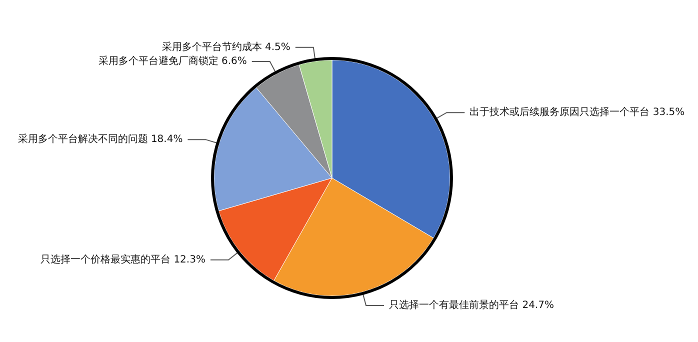  Describe the element at coordinates (123, 259) in the screenshot. I see `slice-label: 只选择一个价格最实惠的平台 12.3%` at that location.